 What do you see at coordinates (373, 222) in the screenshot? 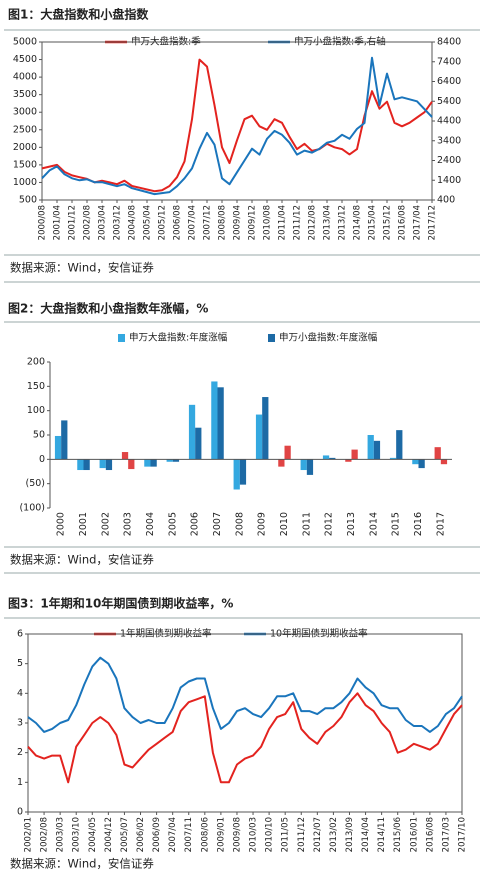
I see `x-tick-label: 2015/04` at bounding box center [373, 222].